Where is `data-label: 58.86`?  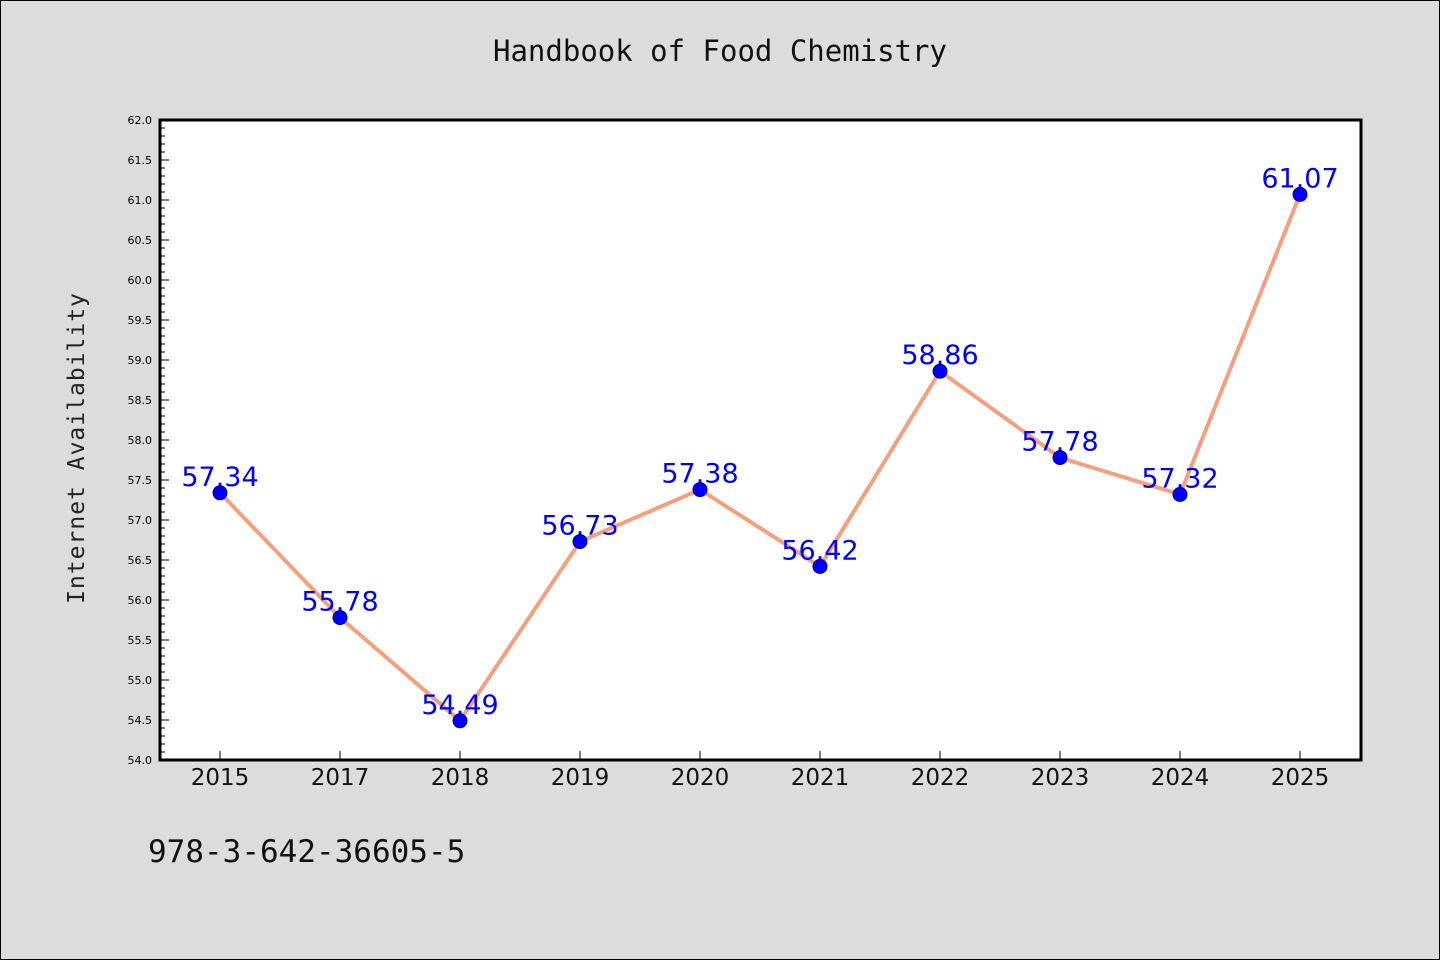
data-label: 58.86 is located at coordinates (939, 355).